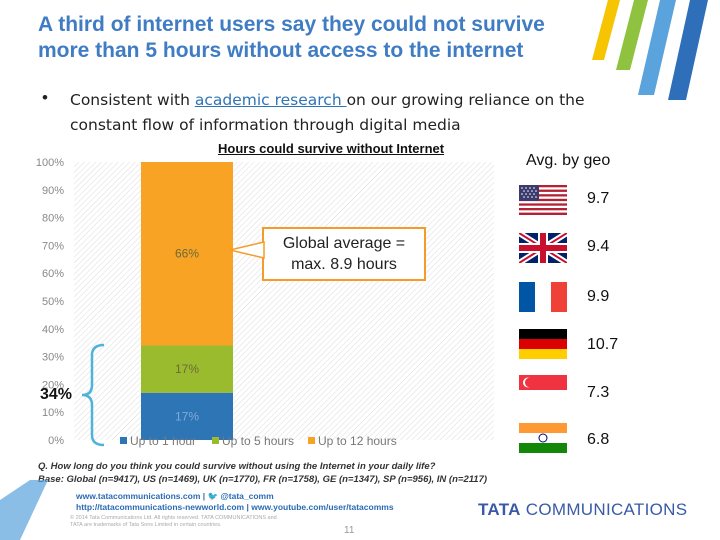 This screenshot has height=540, width=720. What do you see at coordinates (50, 163) in the screenshot?
I see `y-tick-label: 100%` at bounding box center [50, 163].